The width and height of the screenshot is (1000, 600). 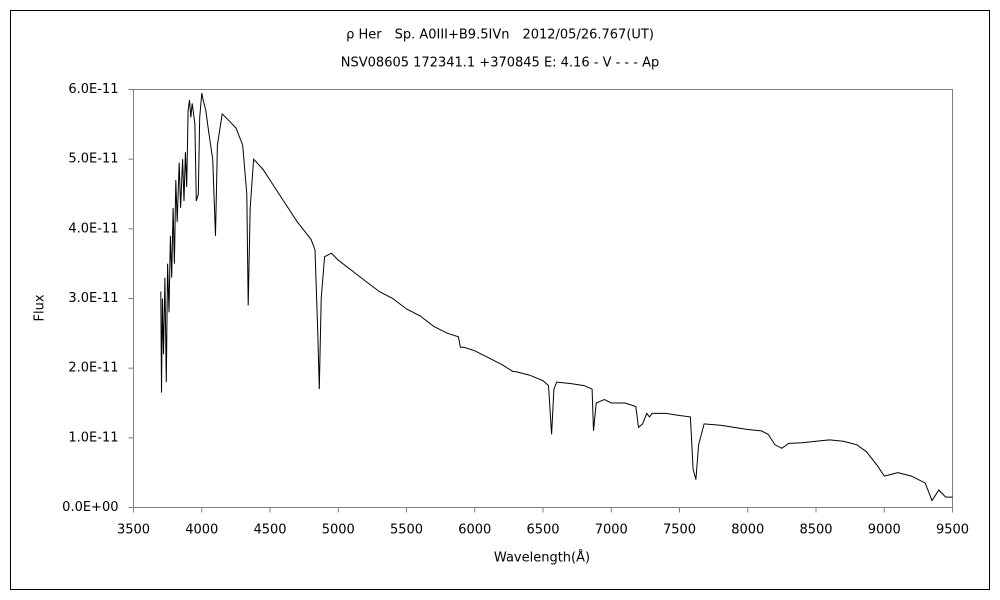 What do you see at coordinates (406, 530) in the screenshot?
I see `x-tick-label: 5500` at bounding box center [406, 530].